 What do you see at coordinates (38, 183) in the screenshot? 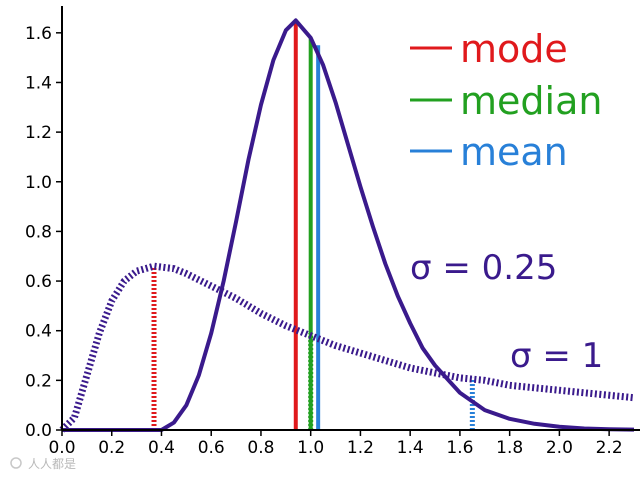
I see `y-tick-label-5: 1.0` at bounding box center [38, 183].